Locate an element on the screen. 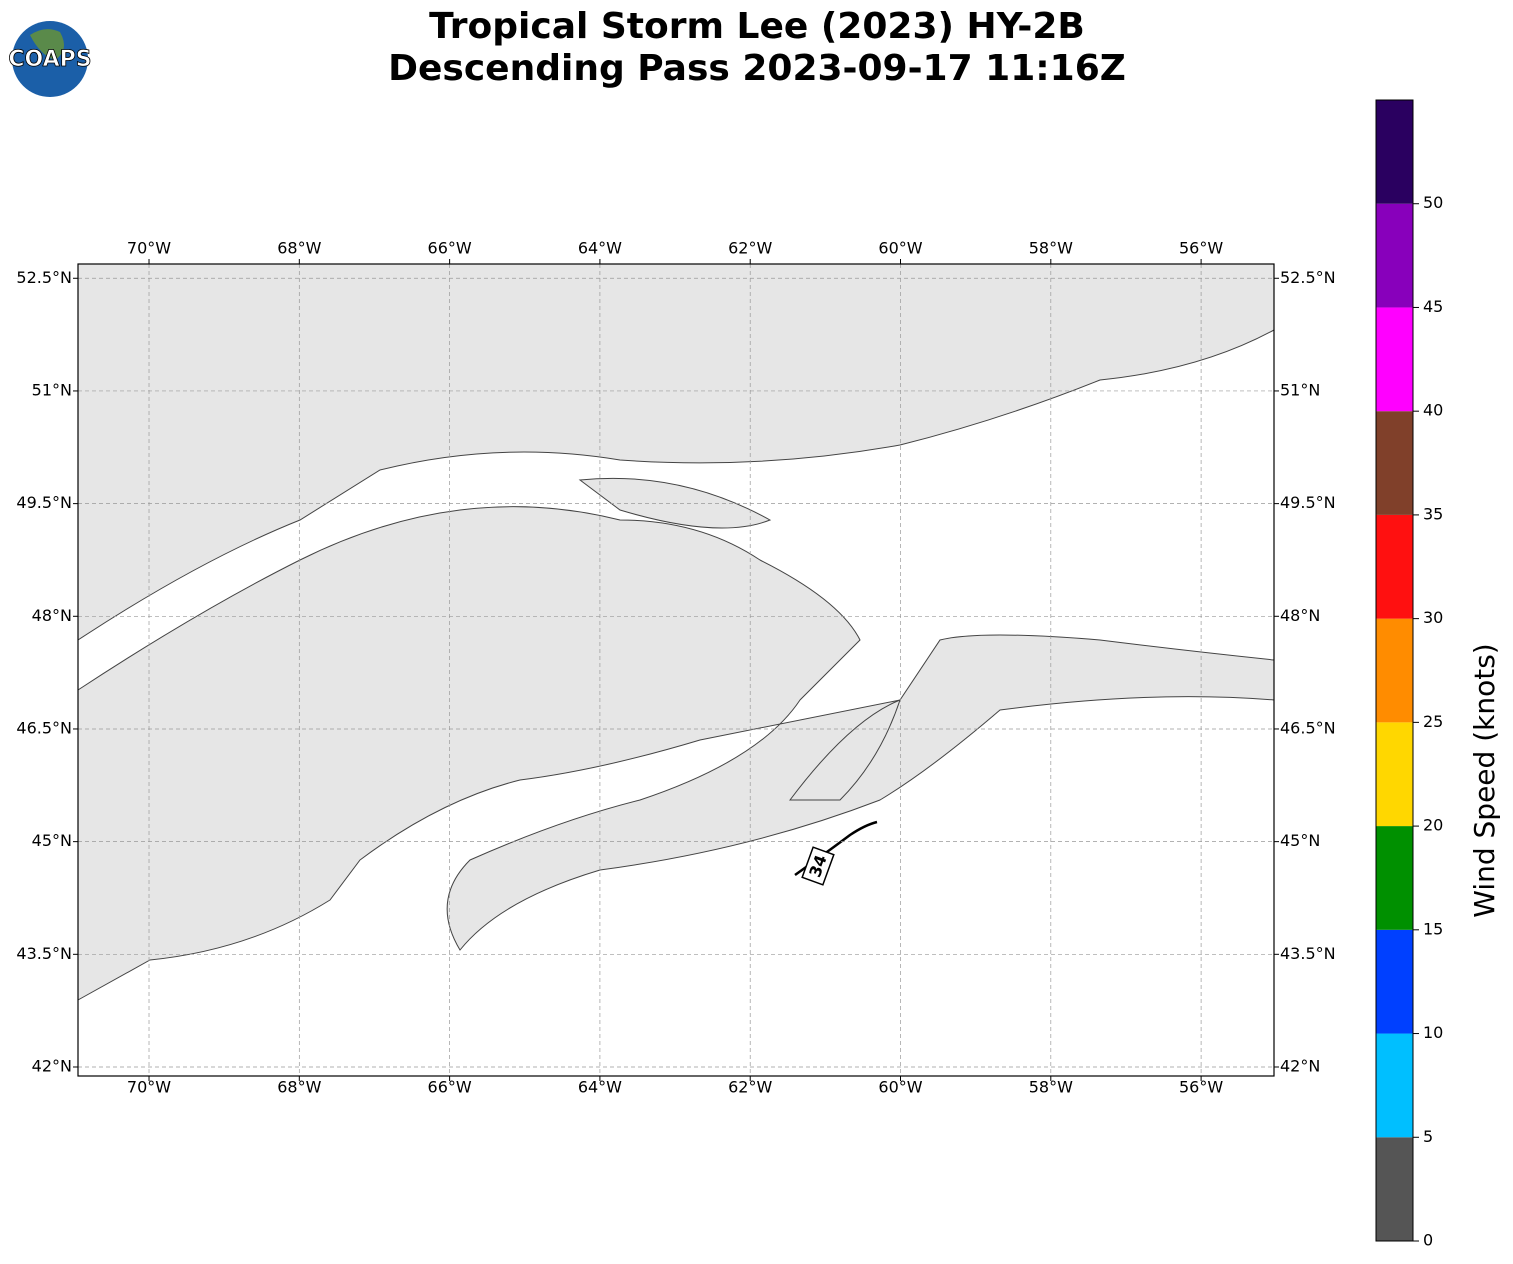 This screenshot has width=1513, height=1264. logo-land is located at coordinates (47, 44).